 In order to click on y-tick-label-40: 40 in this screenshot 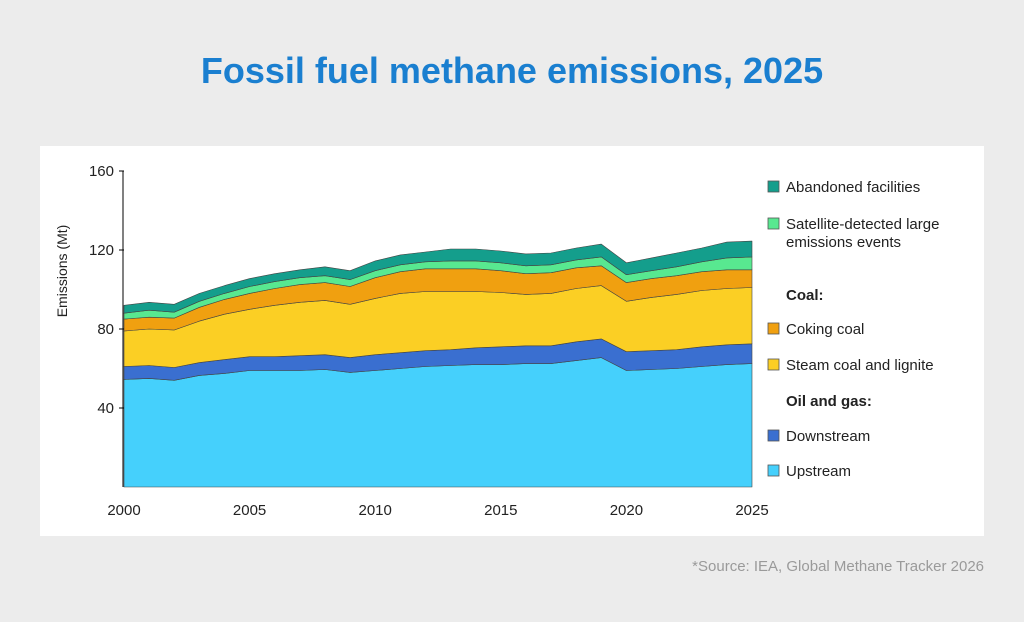, I will do `click(105, 408)`.